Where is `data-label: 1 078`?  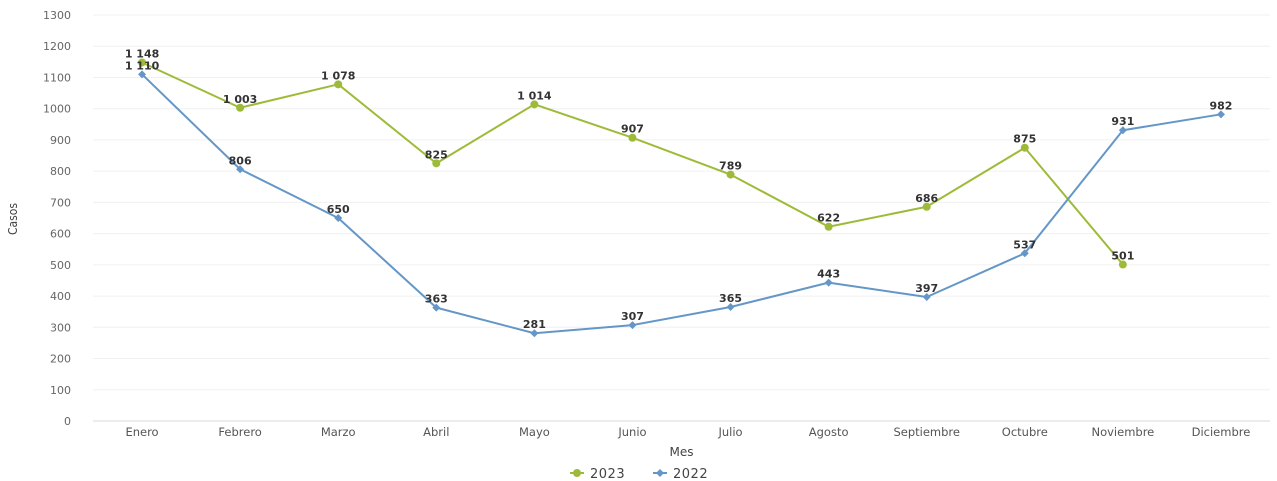
data-label: 1 078 is located at coordinates (338, 75).